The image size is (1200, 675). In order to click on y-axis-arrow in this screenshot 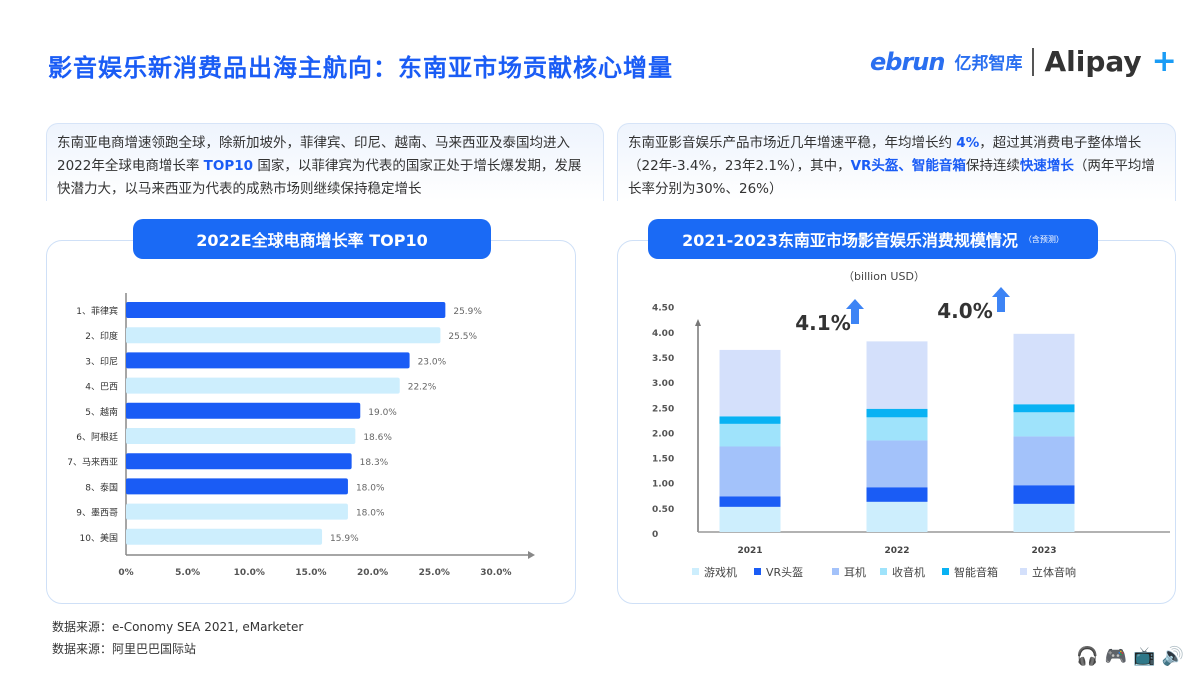, I will do `click(698, 322)`.